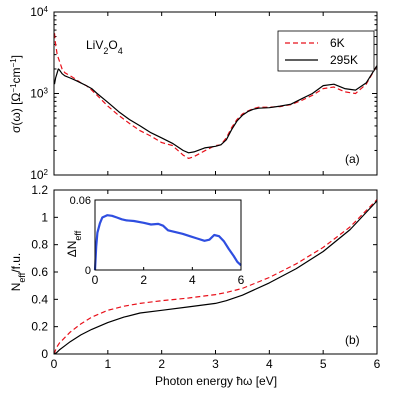 The image size is (415, 408). What do you see at coordinates (95, 280) in the screenshot?
I see `inset-x-tick-label: 0` at bounding box center [95, 280].